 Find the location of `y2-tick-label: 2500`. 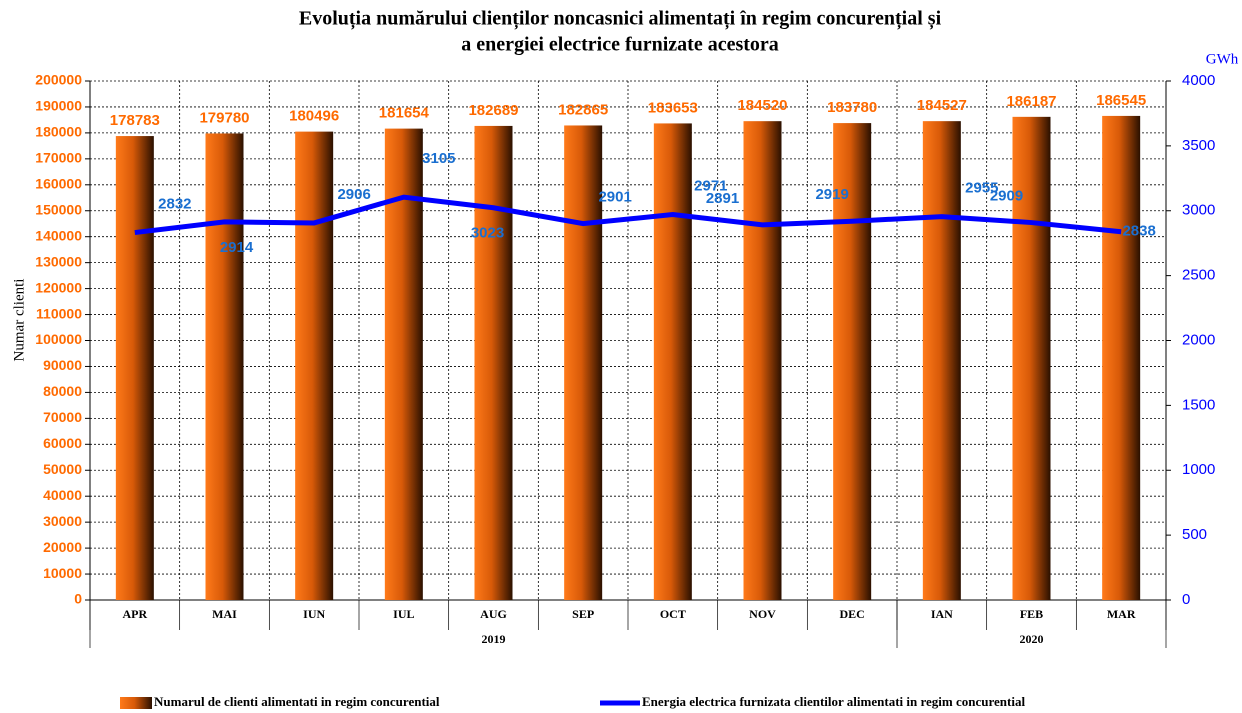

y2-tick-label: 2500 is located at coordinates (1198, 275).